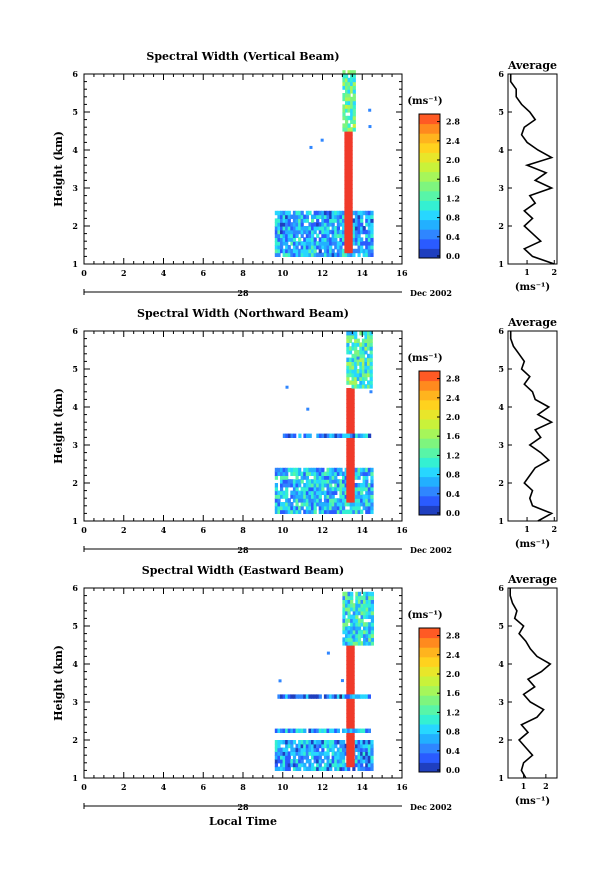 Image resolution: width=613 pixels, height=875 pixels. What do you see at coordinates (453, 237) in the screenshot?
I see `colorbar-tick-label: 0.4` at bounding box center [453, 237].